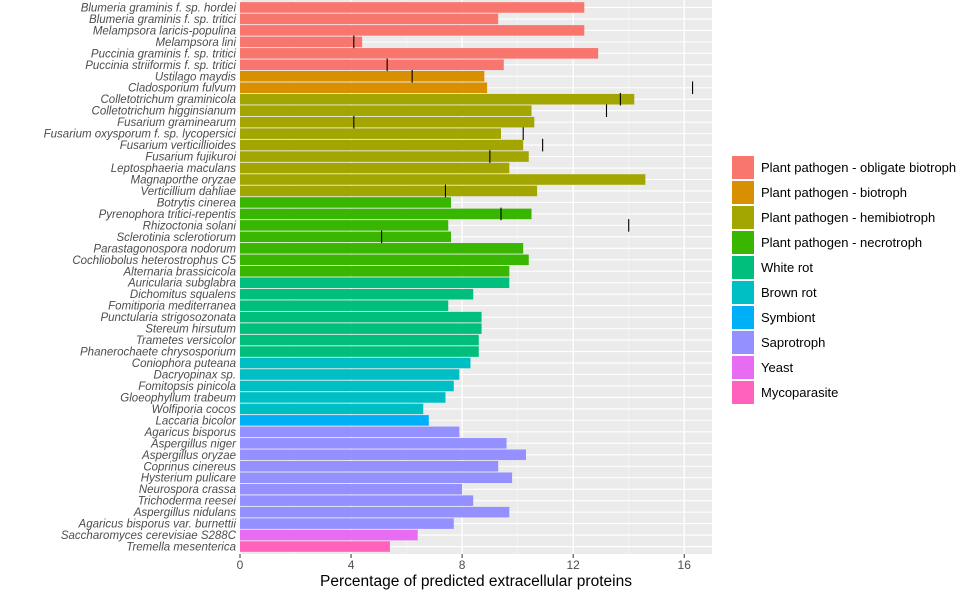 The image size is (964, 593). What do you see at coordinates (195, 43) in the screenshot?
I see `y-tick-label: Melampsora lini` at bounding box center [195, 43].